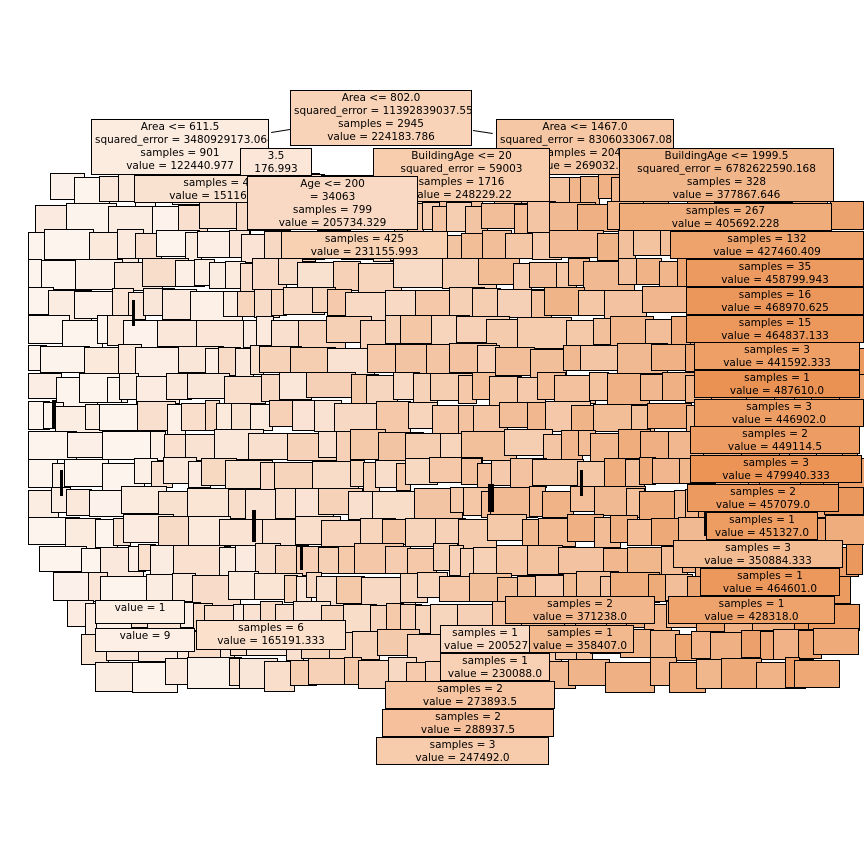 This screenshot has height=864, width=864. I want to click on tree-node-line: value = 231155.993, so click(364, 252).